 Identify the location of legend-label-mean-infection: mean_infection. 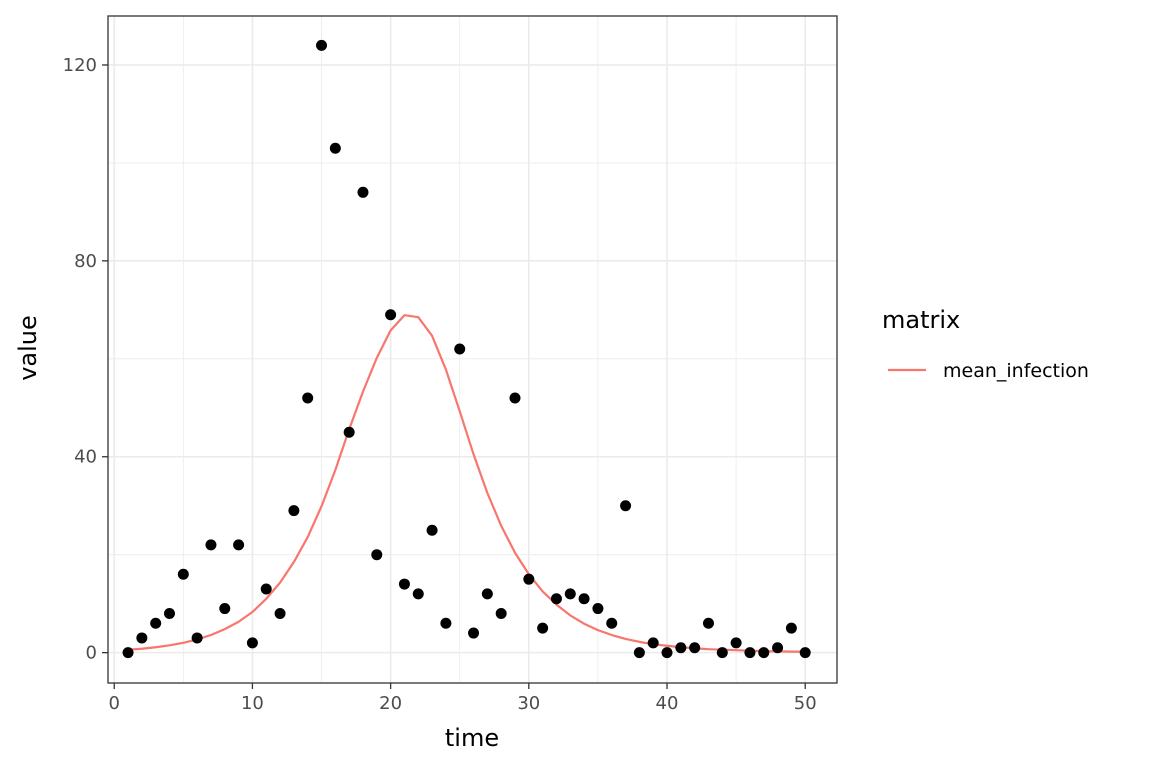
(1016, 371).